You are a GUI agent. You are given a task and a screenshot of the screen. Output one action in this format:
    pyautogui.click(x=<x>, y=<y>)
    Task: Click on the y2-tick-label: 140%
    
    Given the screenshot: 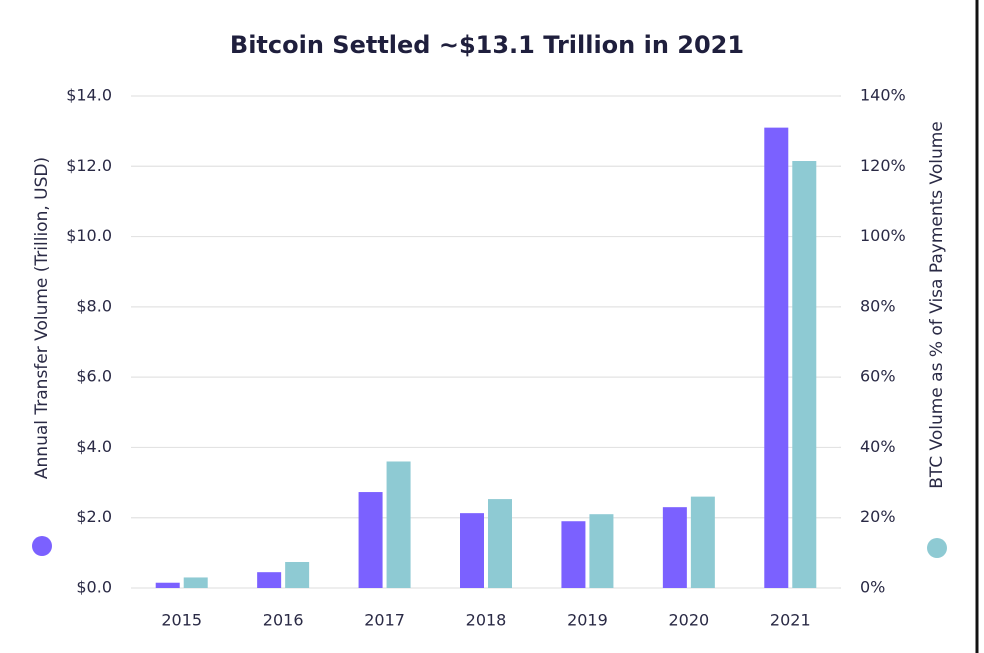 What is the action you would take?
    pyautogui.click(x=883, y=95)
    